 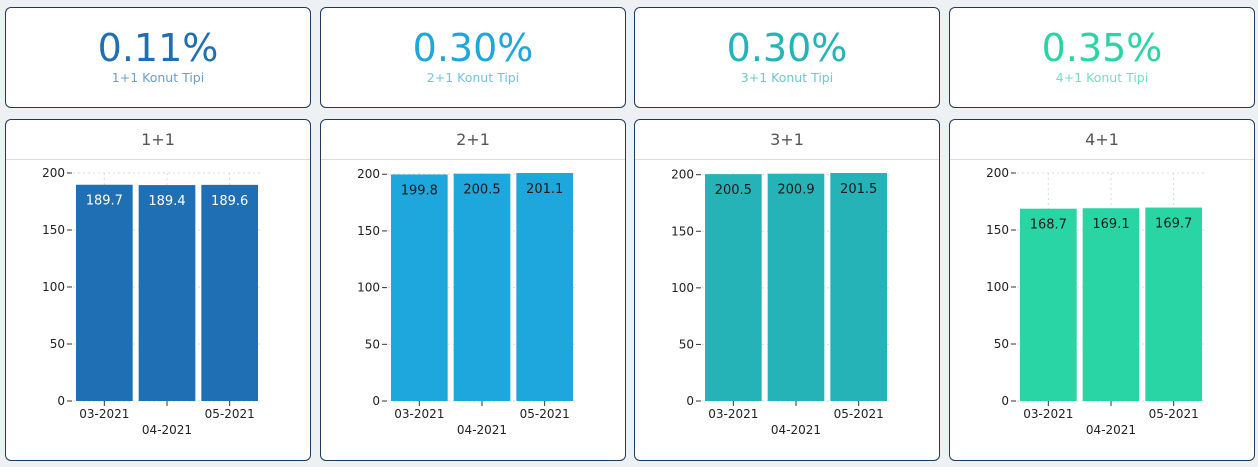 What do you see at coordinates (166, 201) in the screenshot?
I see `bar-value-label: 189.4` at bounding box center [166, 201].